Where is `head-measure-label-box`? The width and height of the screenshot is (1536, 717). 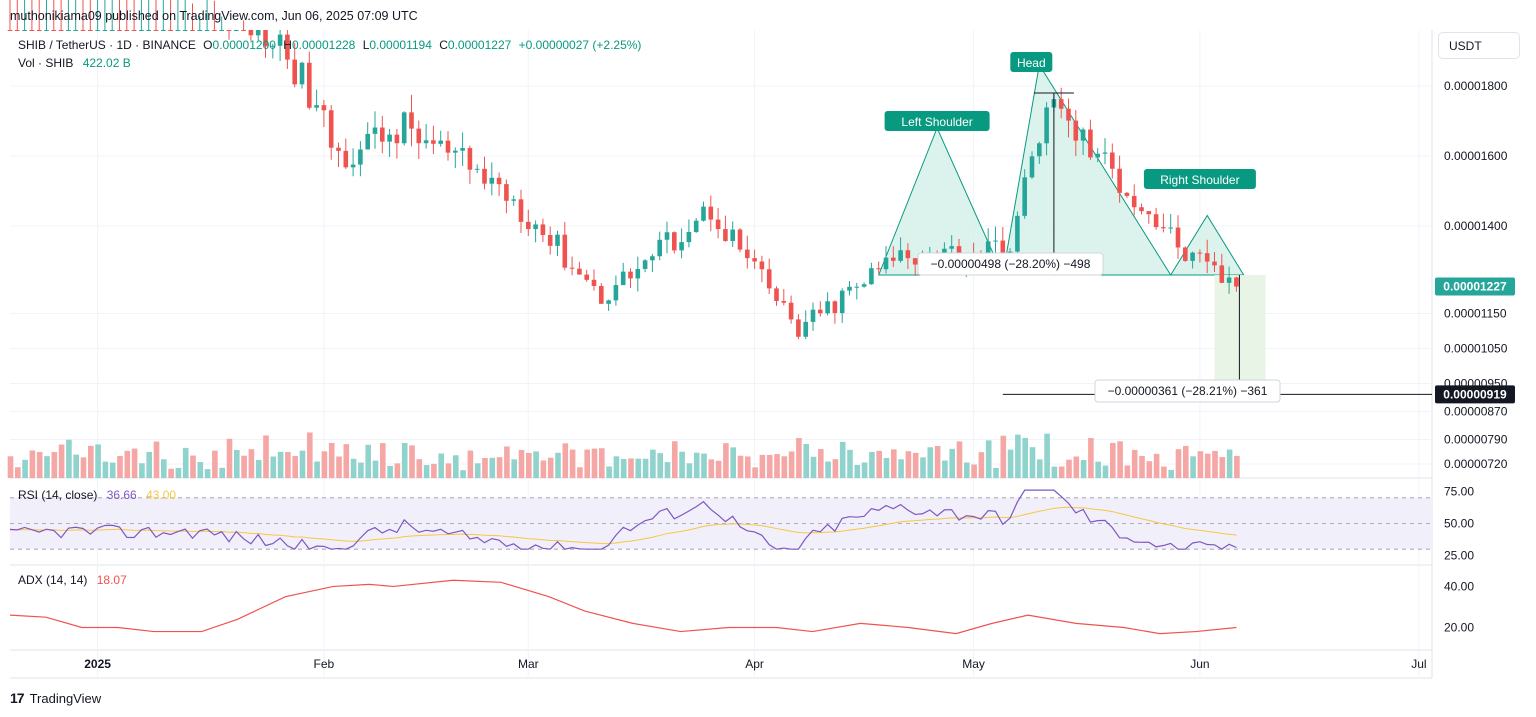 head-measure-label-box is located at coordinates (1010, 264).